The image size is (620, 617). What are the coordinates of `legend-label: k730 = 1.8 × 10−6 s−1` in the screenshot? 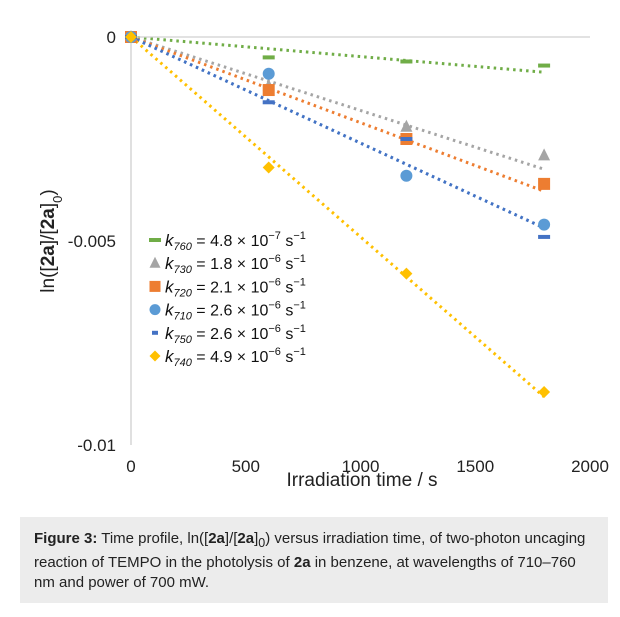 It's located at (235, 264).